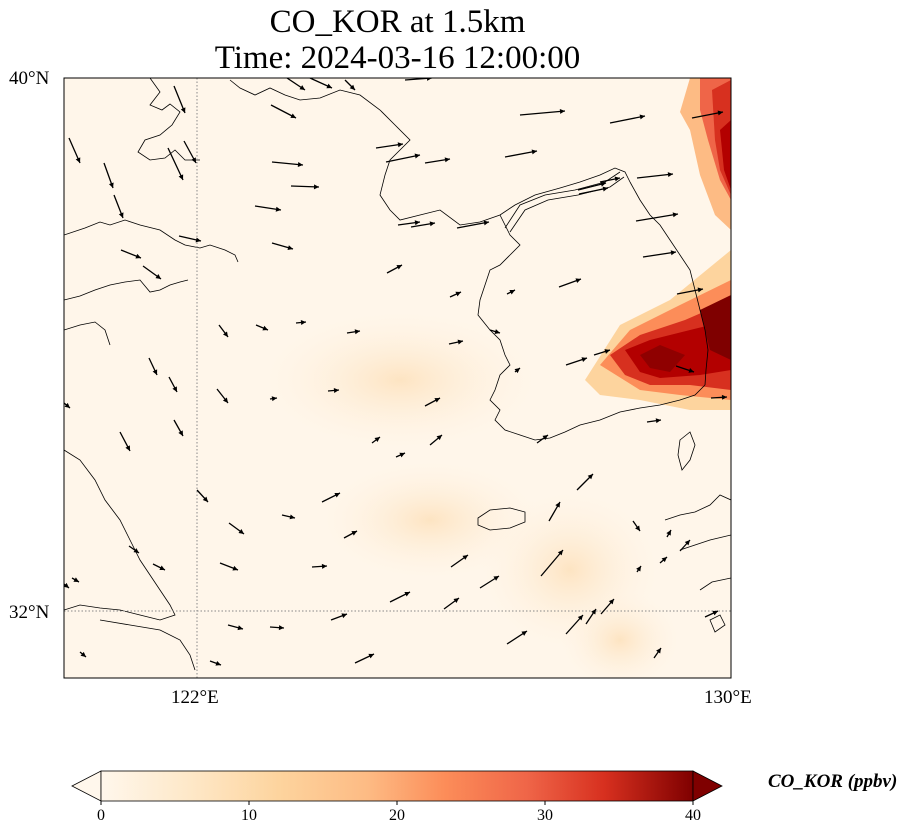 The image size is (920, 836). Describe the element at coordinates (693, 815) in the screenshot. I see `colorbar-tick-40: 40` at that location.